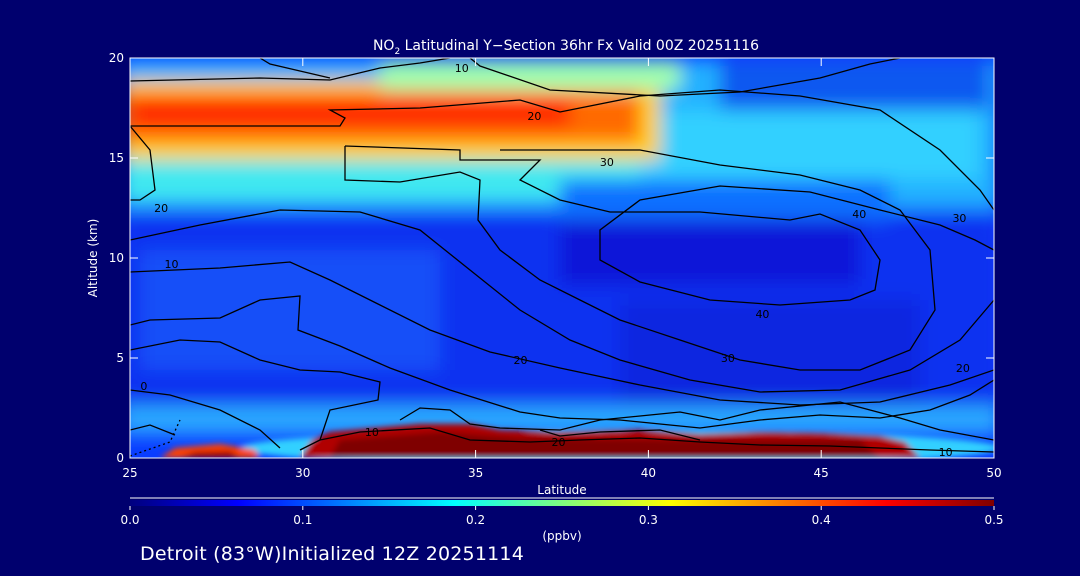 The width and height of the screenshot is (1080, 576). Describe the element at coordinates (562, 503) in the screenshot. I see `colorbar` at that location.